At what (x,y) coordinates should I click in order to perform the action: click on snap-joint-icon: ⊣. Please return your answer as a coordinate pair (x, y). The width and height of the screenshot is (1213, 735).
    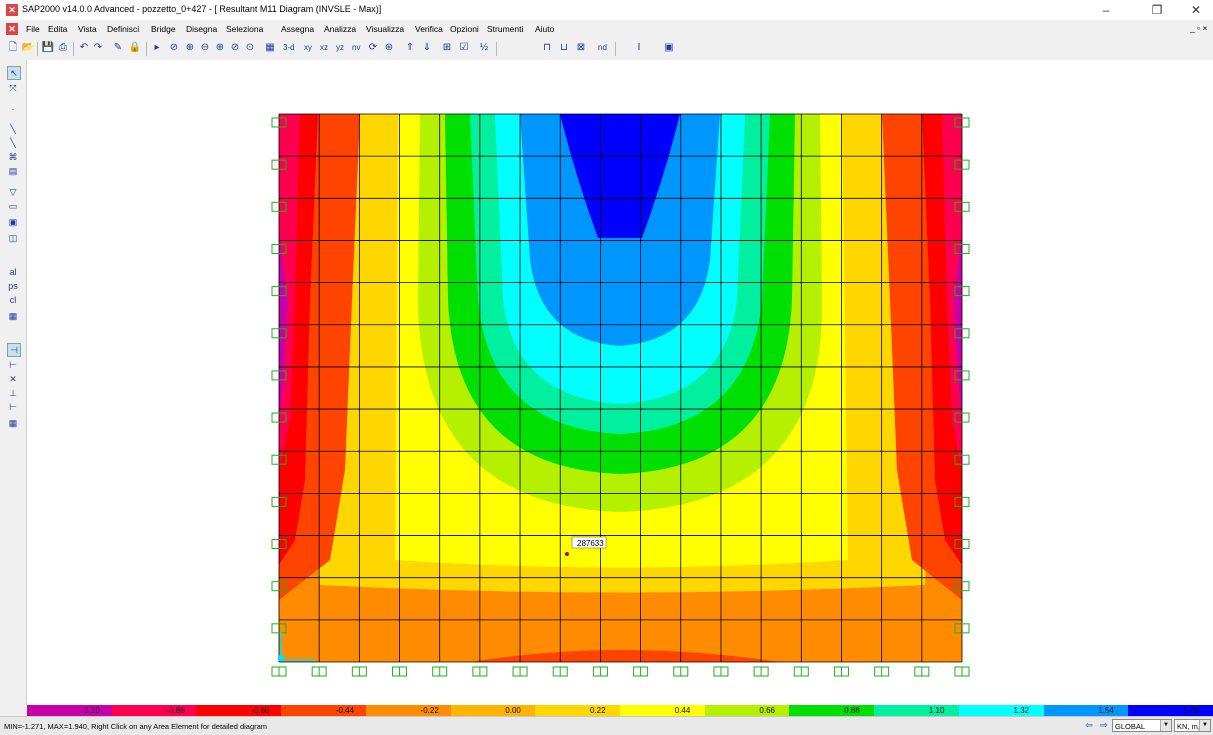
    Looking at the image, I should click on (14, 350).